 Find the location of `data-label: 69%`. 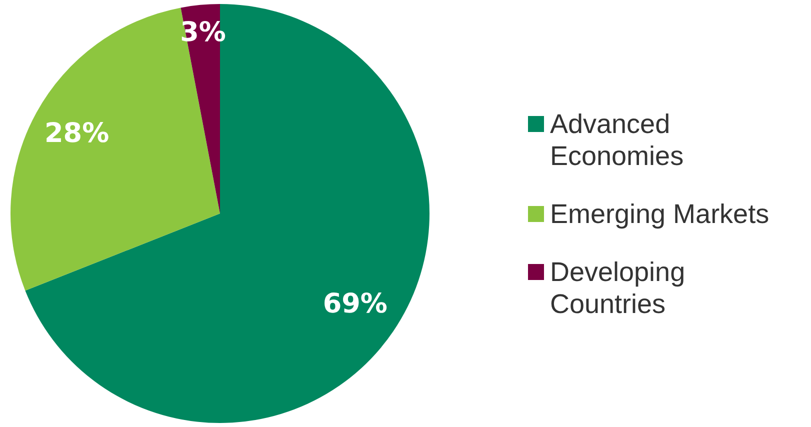

data-label: 69% is located at coordinates (355, 304).